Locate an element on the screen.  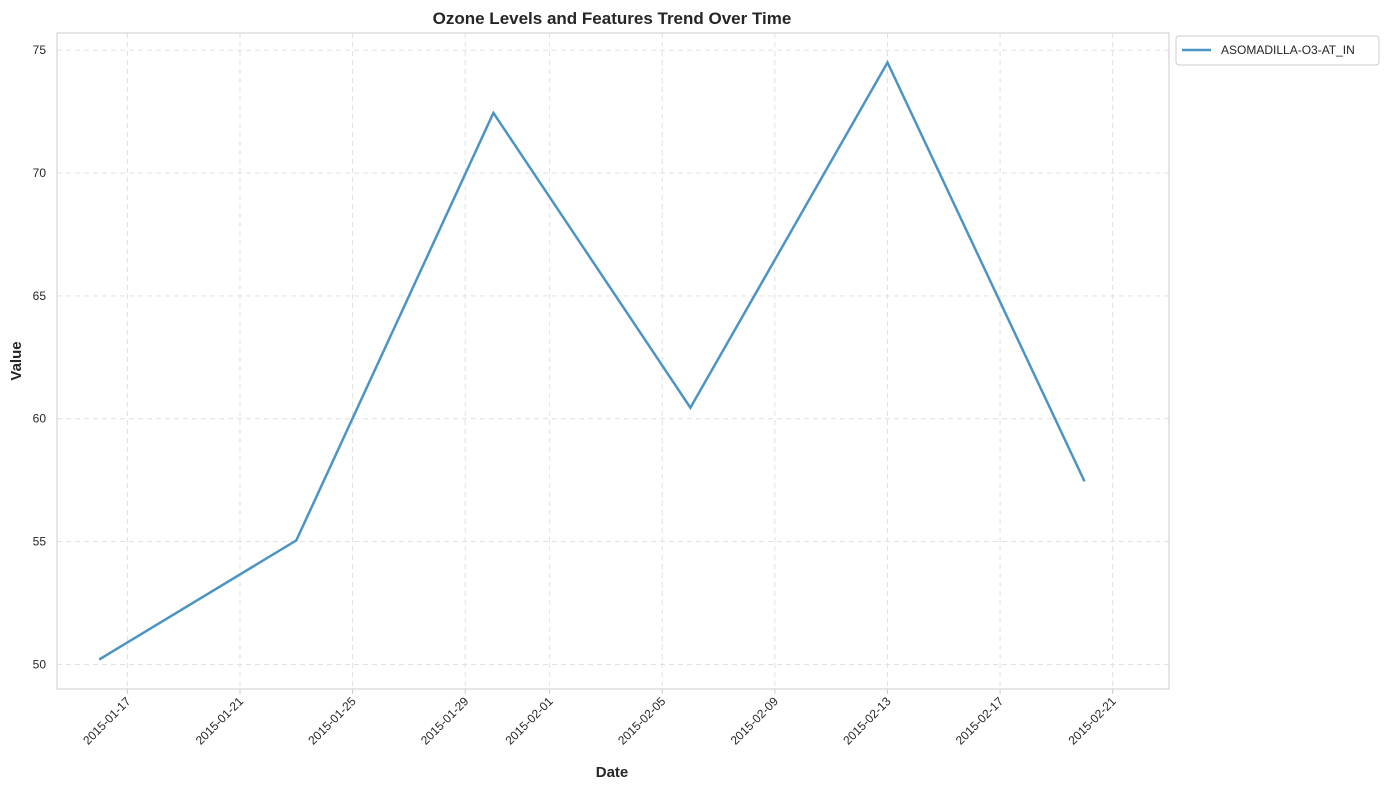
legend-box is located at coordinates (1277, 50).